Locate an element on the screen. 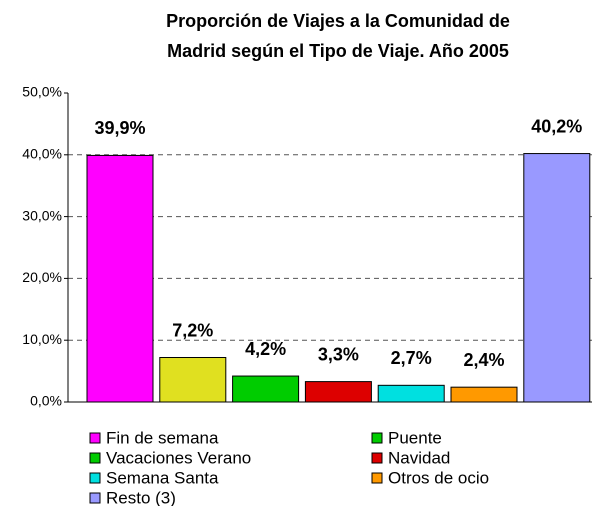 This screenshot has width=595, height=511. value-label: 7,2% is located at coordinates (192, 330).